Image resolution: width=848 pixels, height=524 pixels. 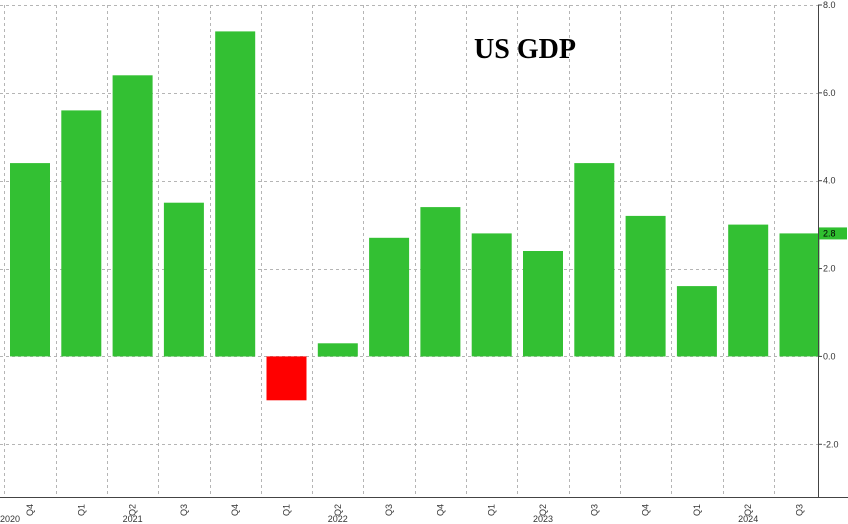 I want to click on year-label: 2021, so click(x=133, y=519).